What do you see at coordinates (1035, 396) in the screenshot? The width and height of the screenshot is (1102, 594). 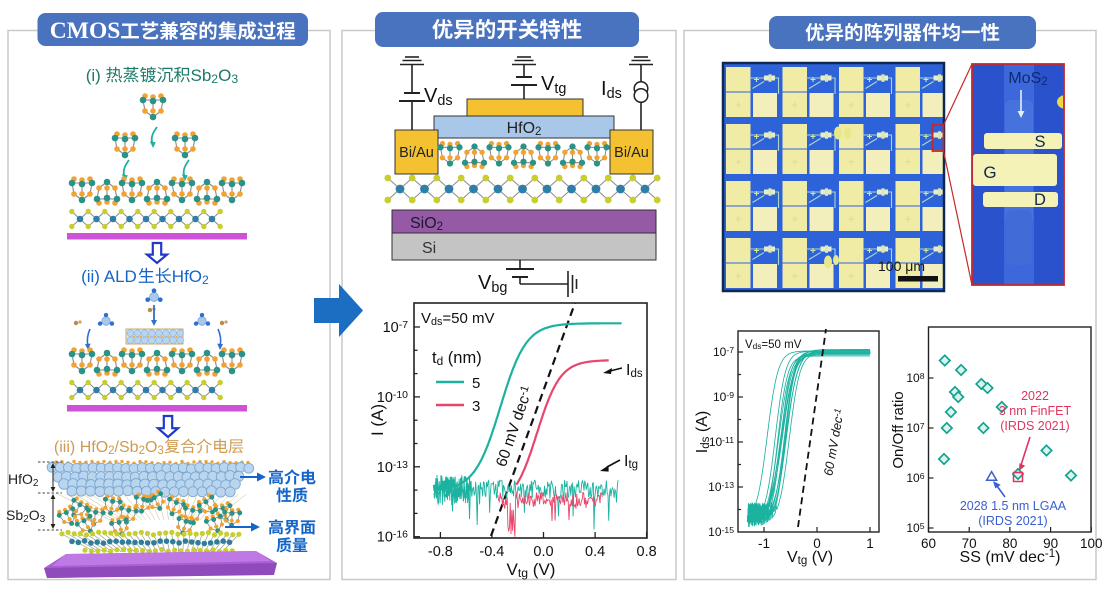 I see `svg-text: 2022` at bounding box center [1035, 396].